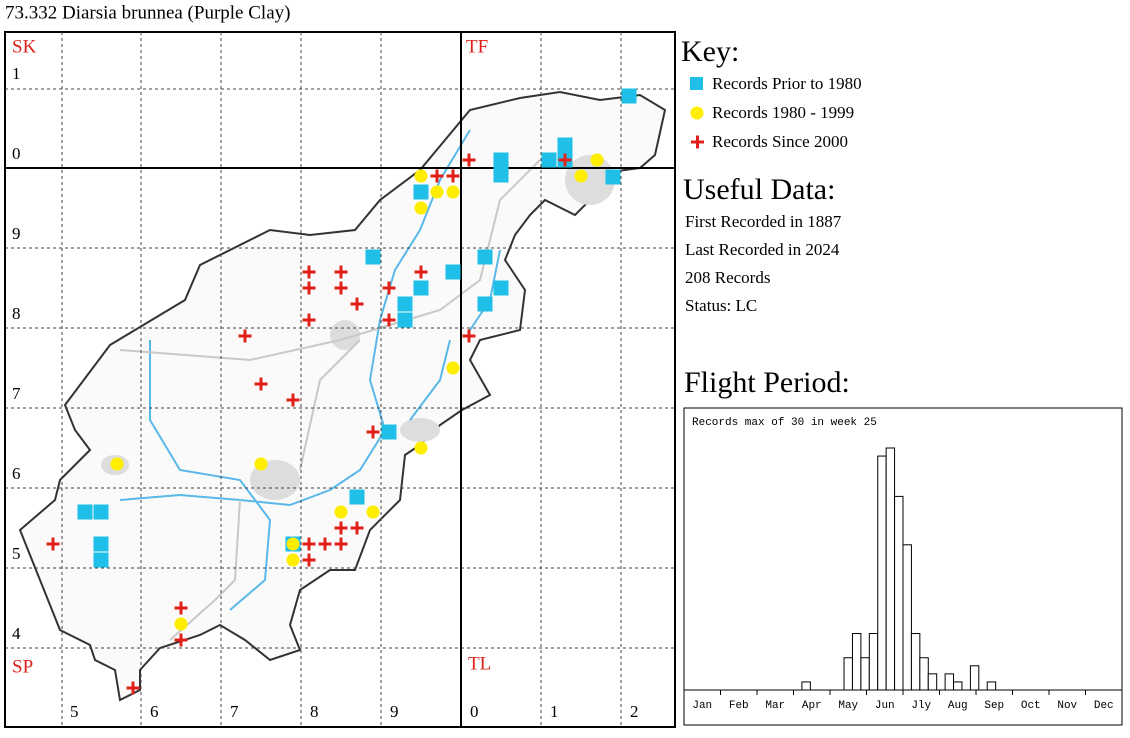  Describe the element at coordinates (721, 305) in the screenshot. I see `useful-line: Status: LC` at that location.